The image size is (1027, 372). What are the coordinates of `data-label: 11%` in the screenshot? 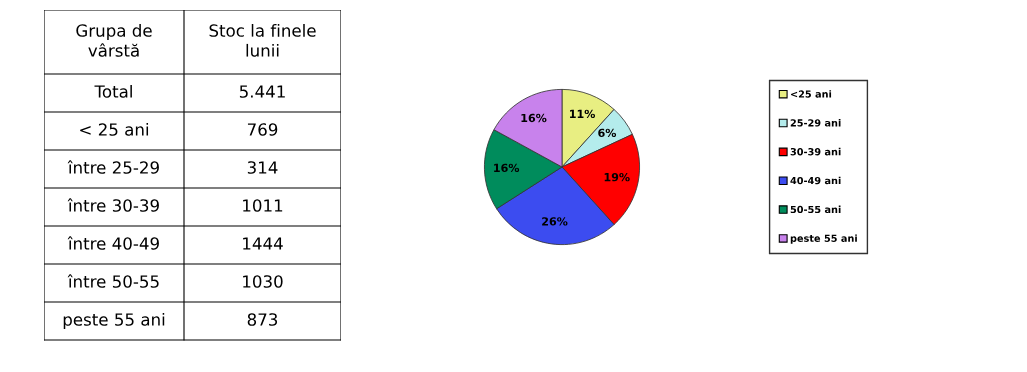 It's located at (583, 114).